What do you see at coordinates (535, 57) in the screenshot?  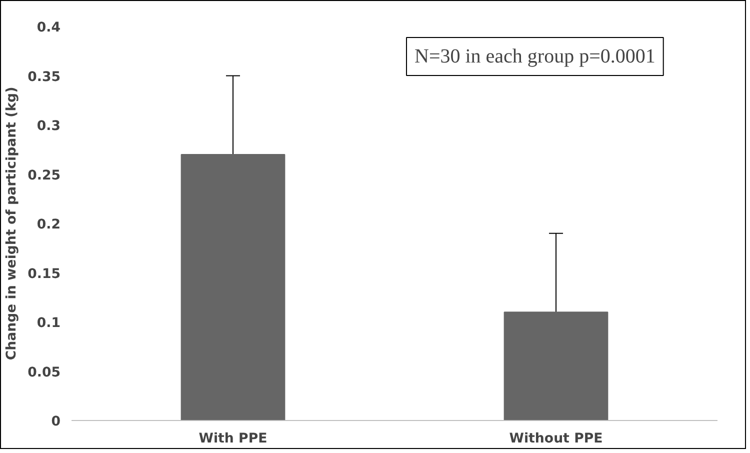 I see `annotation: N=30 in each group p=0.0001` at bounding box center [535, 57].